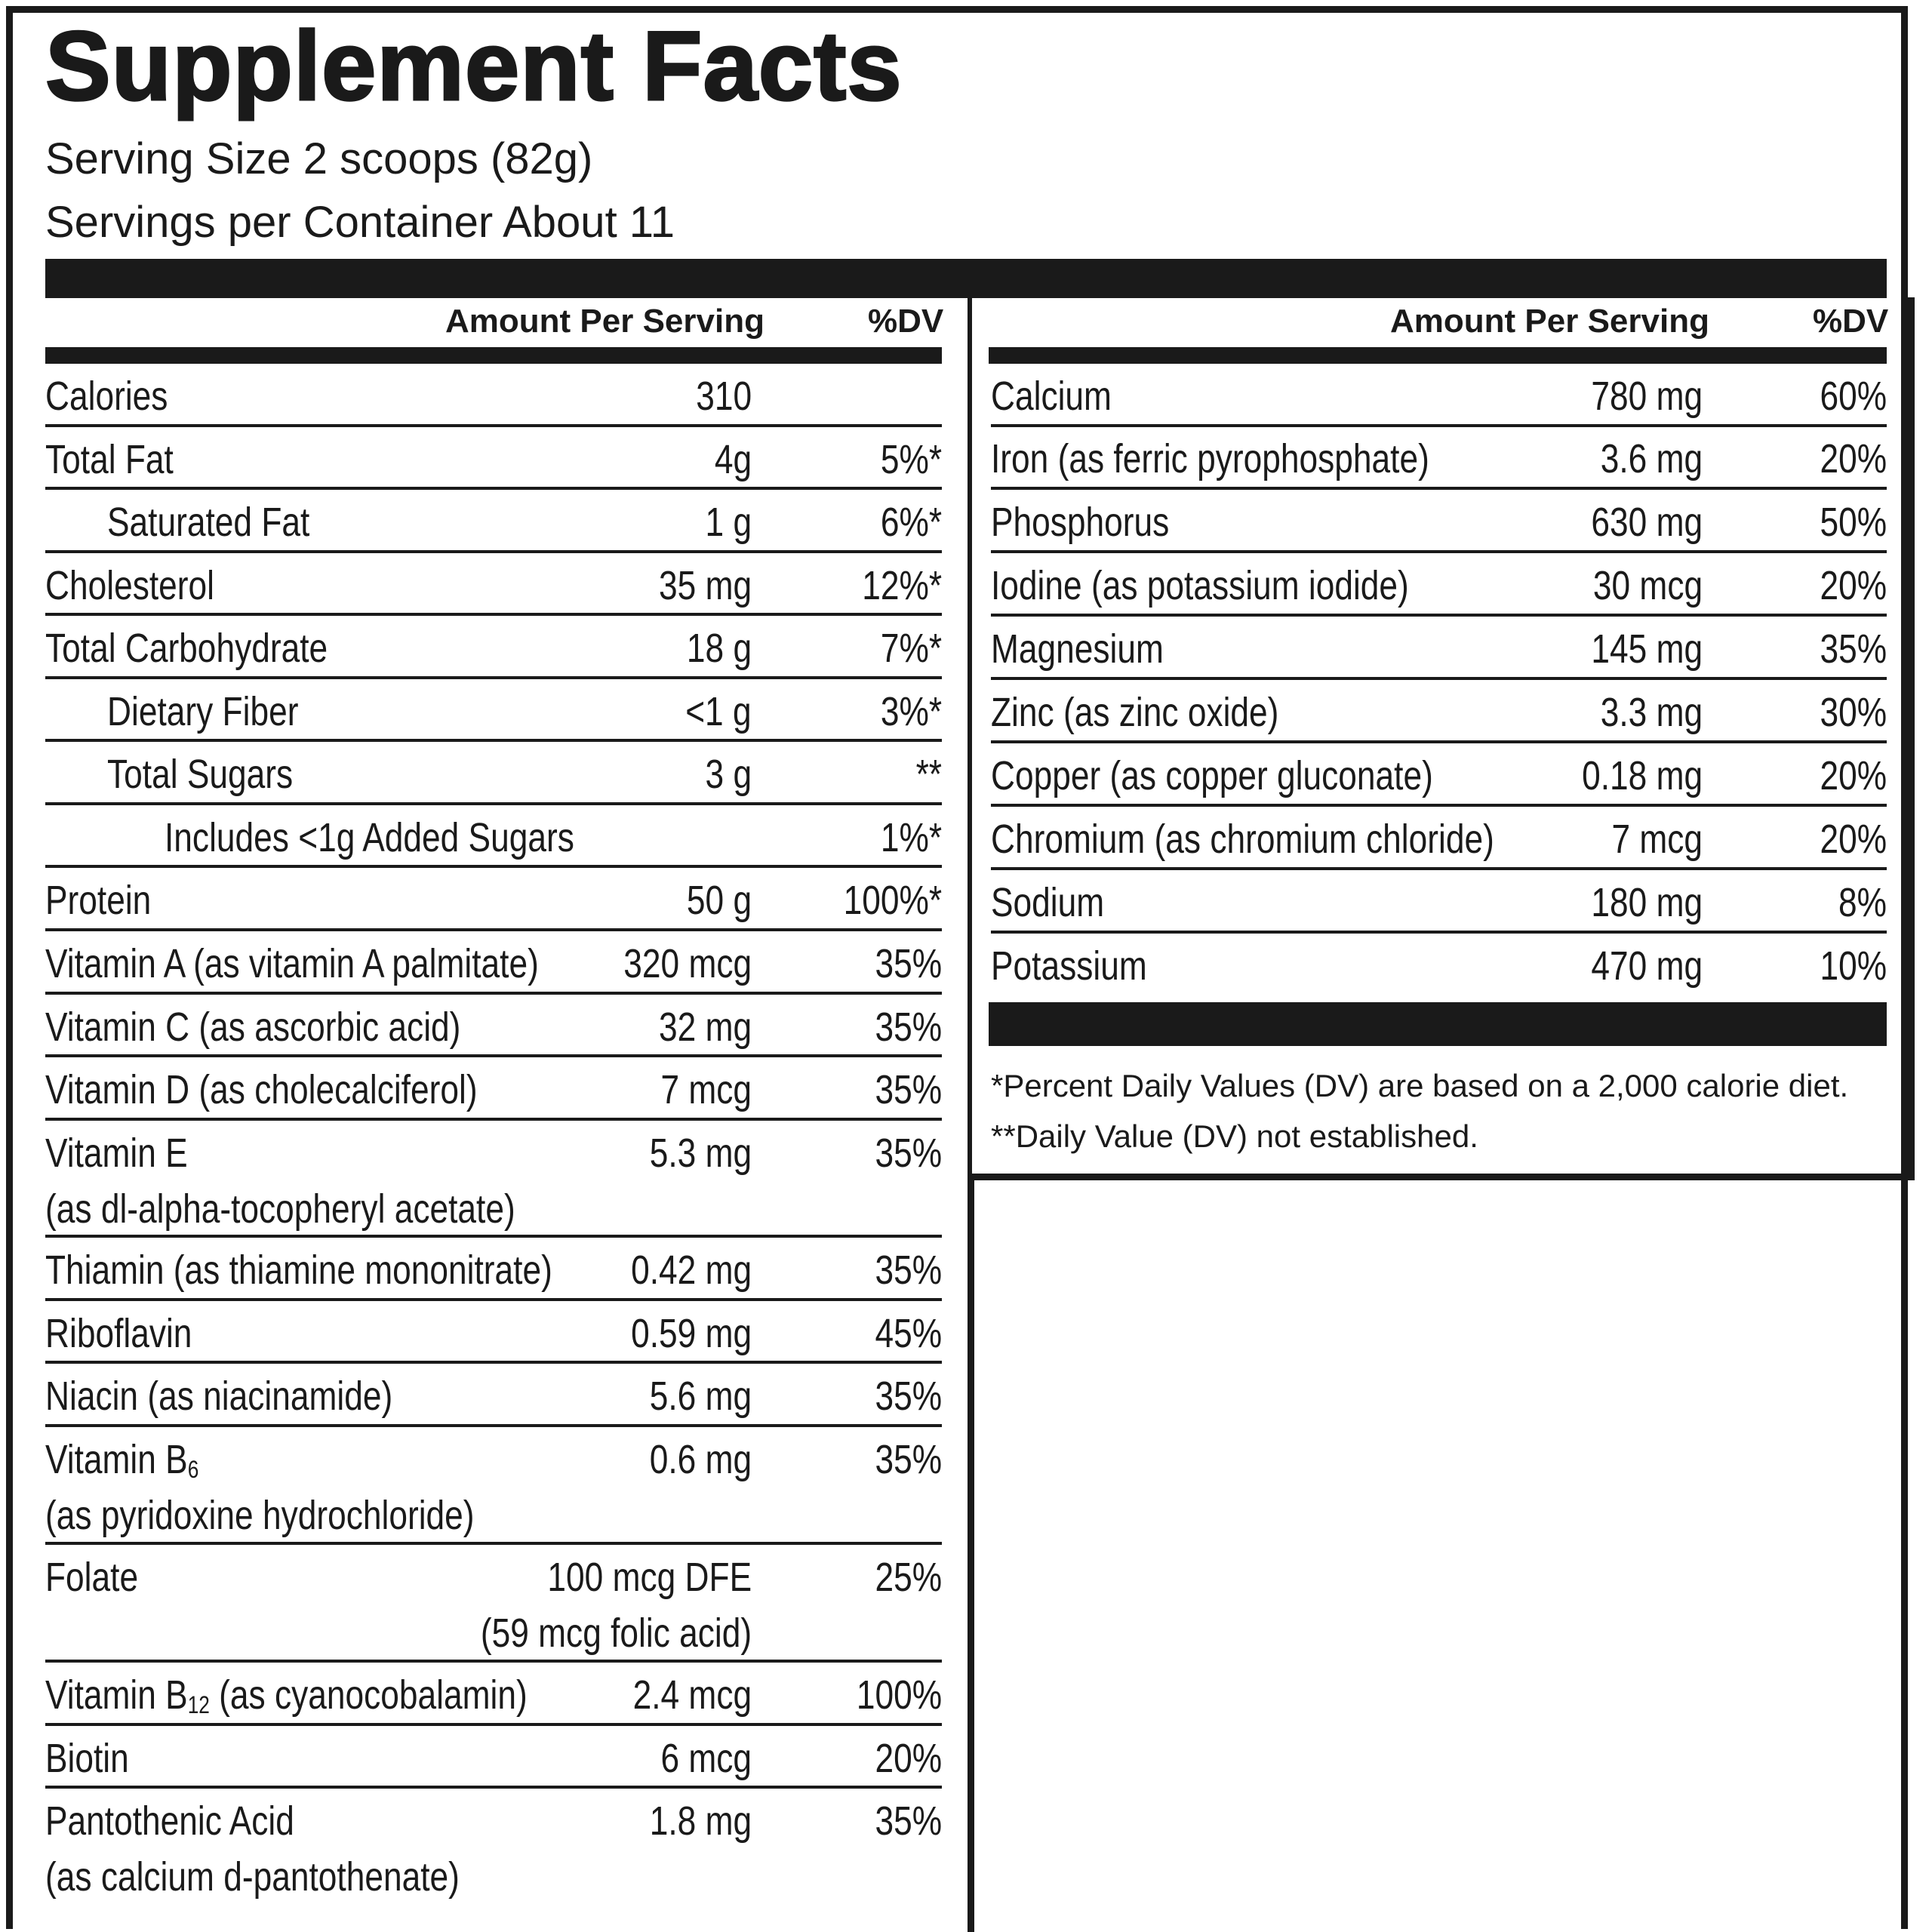 Image resolution: width=1932 pixels, height=1932 pixels. I want to click on nutrient-amount: 145 mg, so click(1647, 649).